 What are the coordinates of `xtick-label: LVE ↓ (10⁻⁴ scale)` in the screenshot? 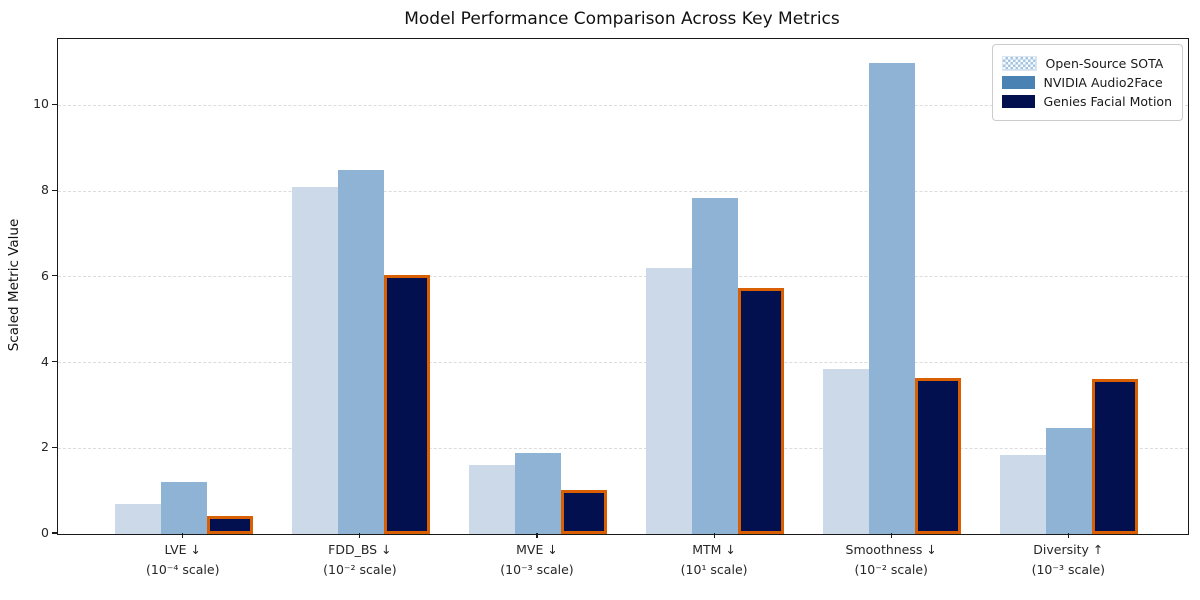 It's located at (183, 559).